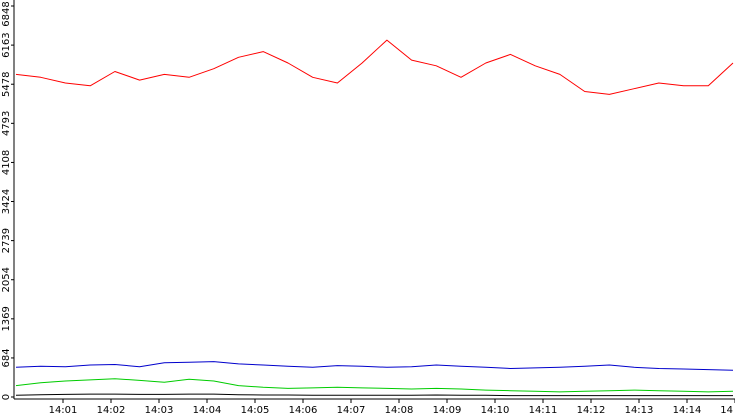  I want to click on y-tick-label: 5478, so click(6, 83).